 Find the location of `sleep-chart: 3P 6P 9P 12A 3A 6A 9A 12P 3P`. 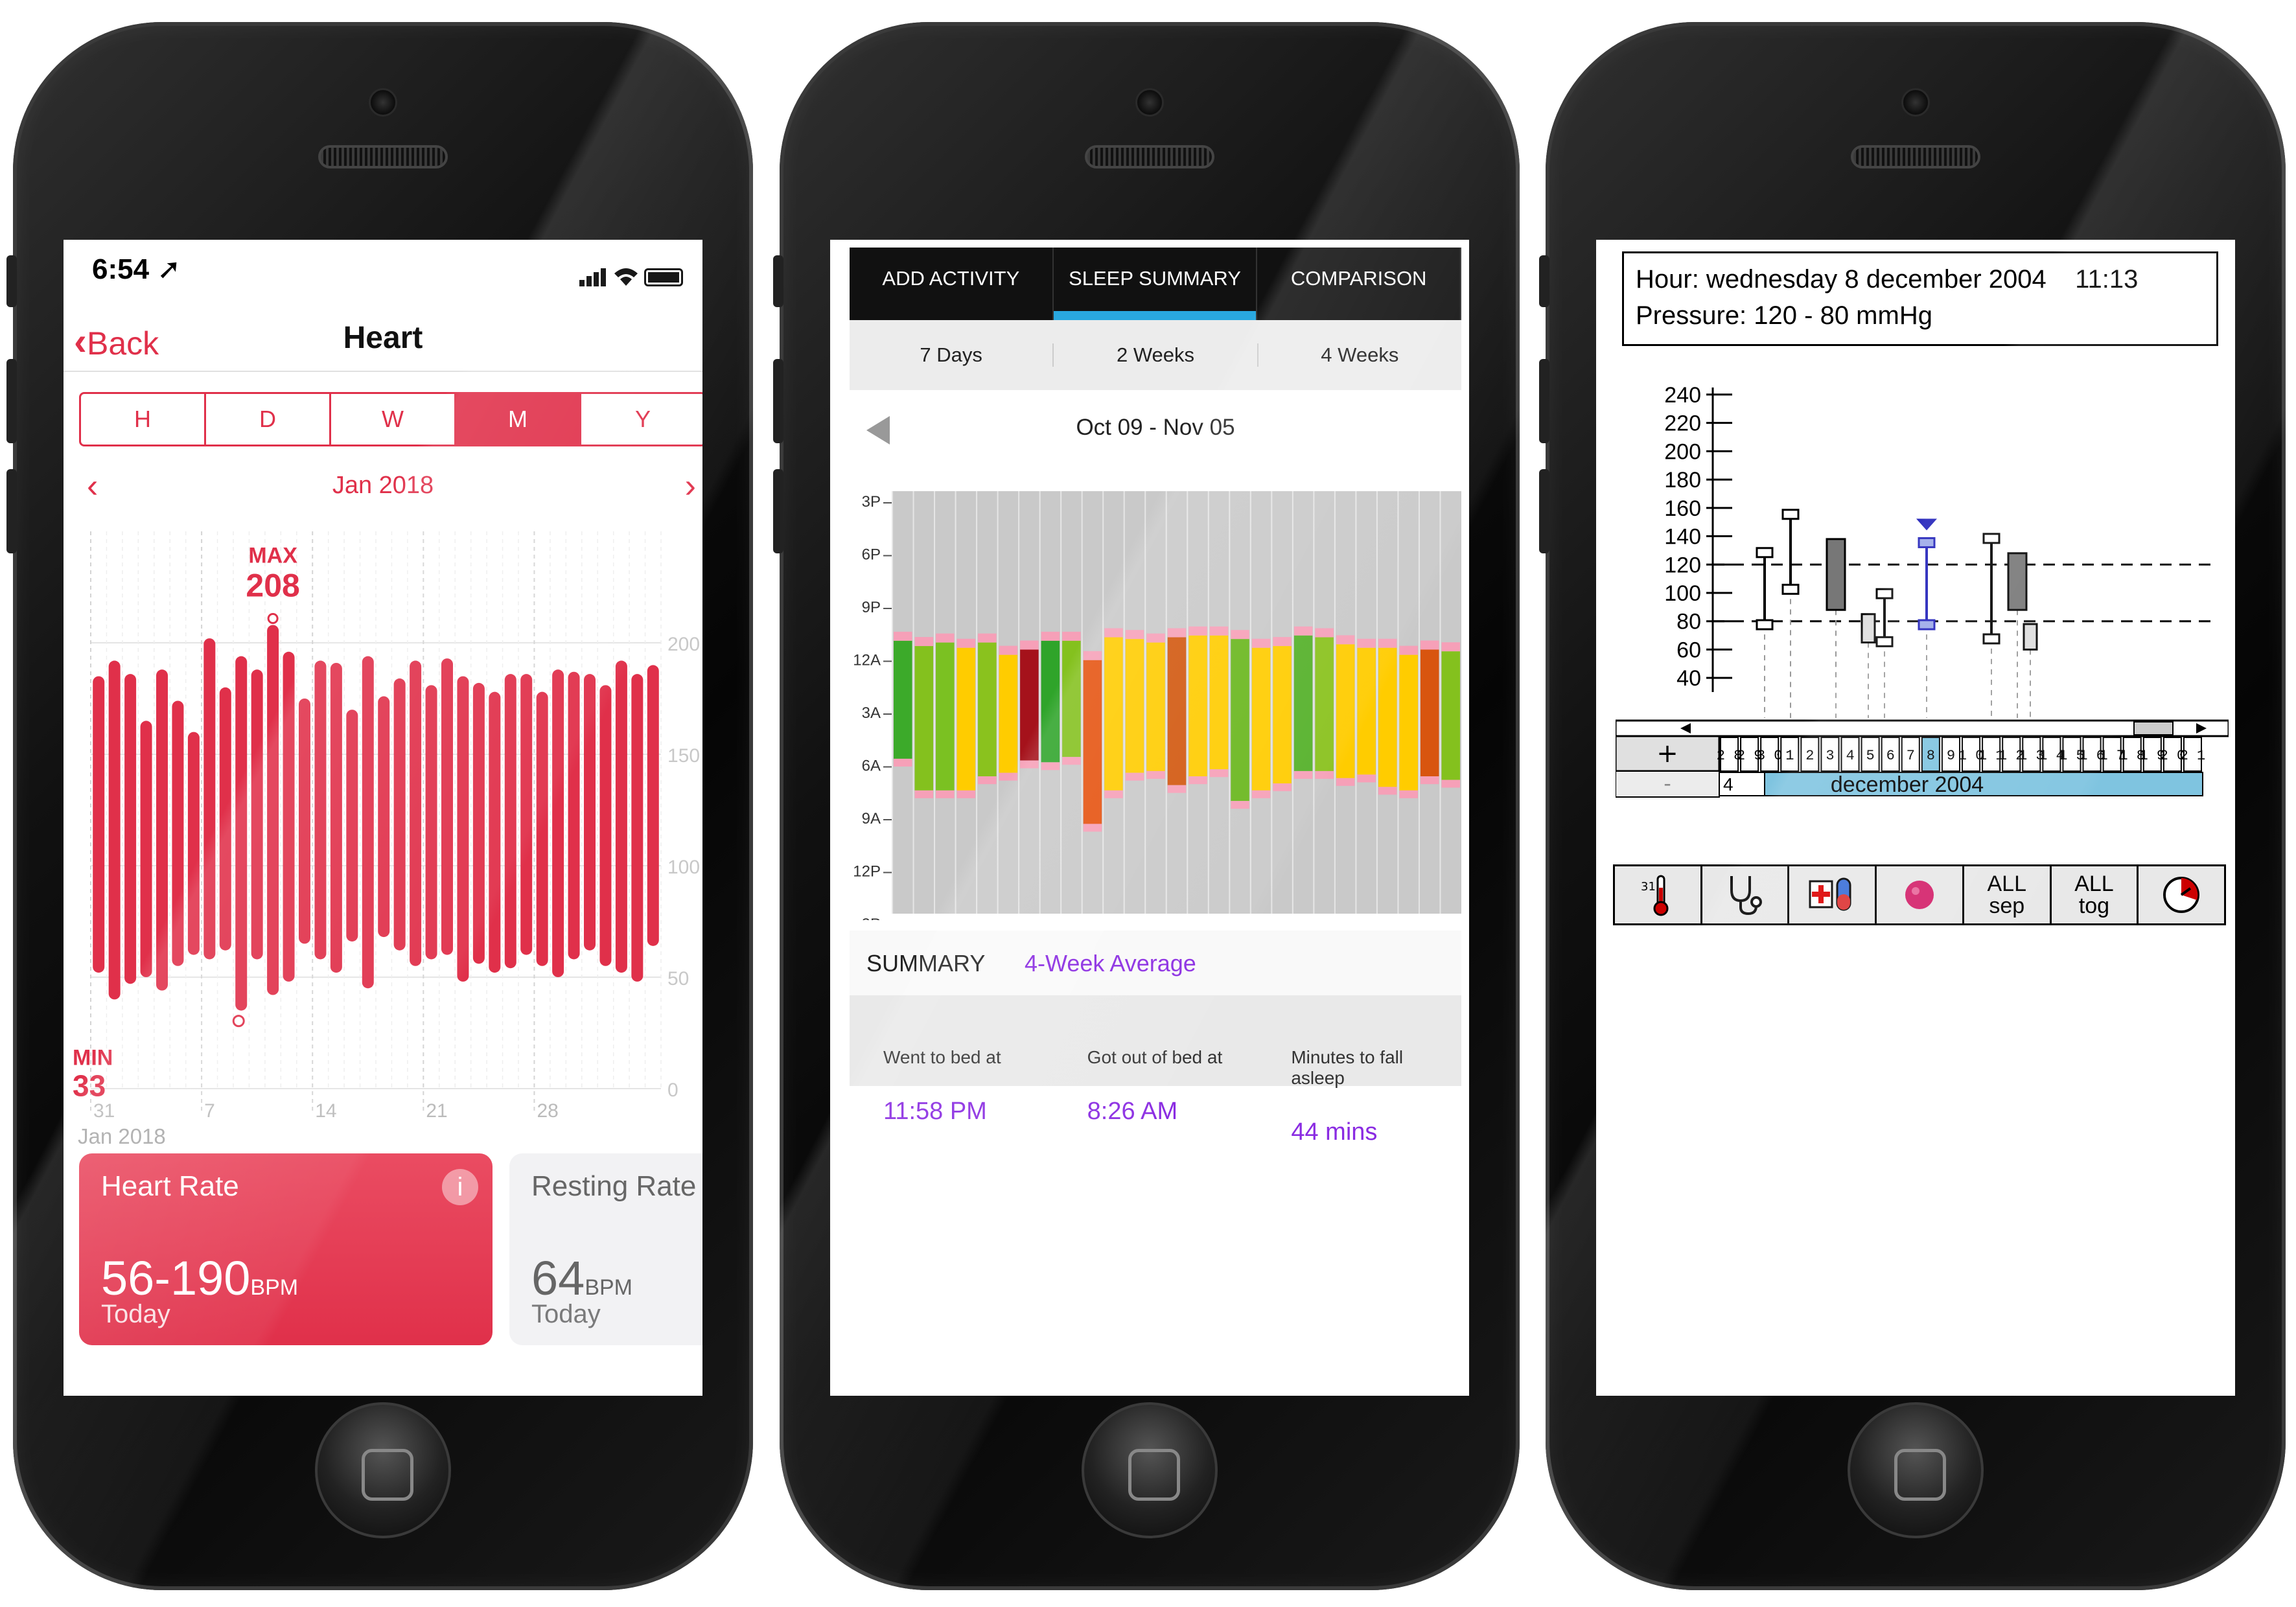

sleep-chart: 3P 6P 9P 12A 3A 6A 9A 12P 3P is located at coordinates (1157, 705).